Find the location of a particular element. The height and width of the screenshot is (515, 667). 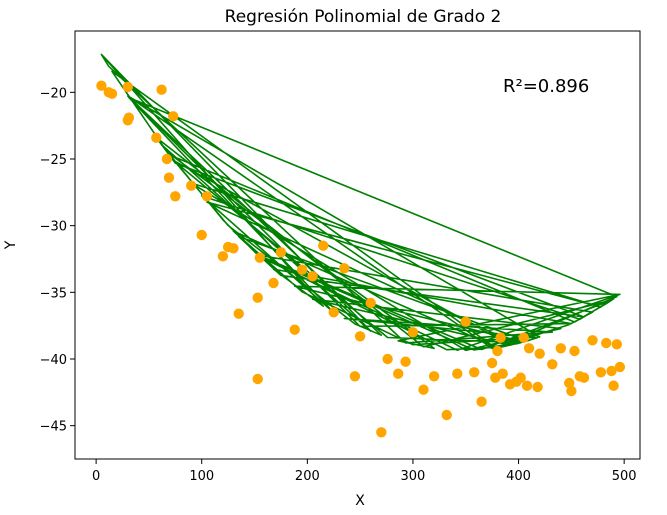

y-tick-label: −40 is located at coordinates (53, 360).